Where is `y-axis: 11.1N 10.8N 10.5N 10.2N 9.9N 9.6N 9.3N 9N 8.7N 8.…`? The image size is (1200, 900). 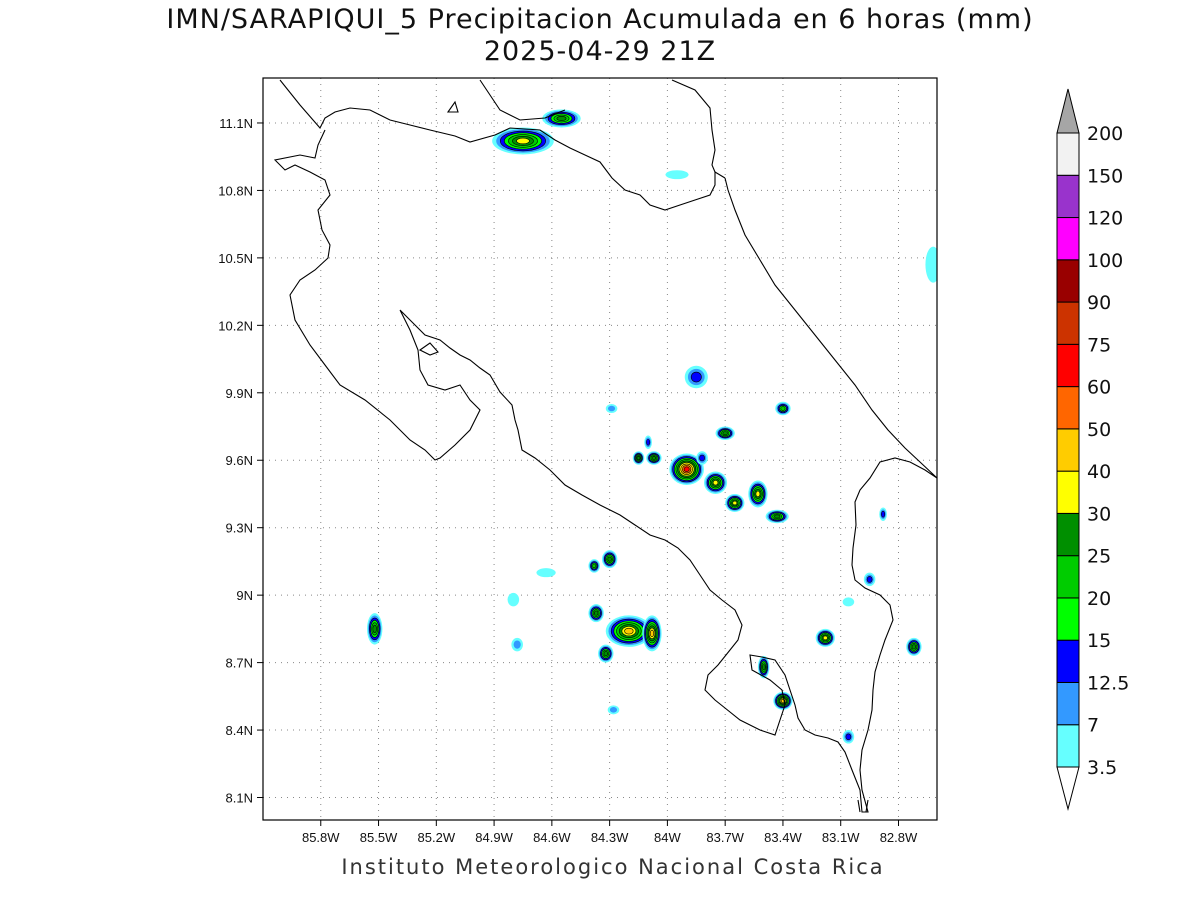
y-axis: 11.1N 10.8N 10.5N 10.2N 9.9N 9.6N 9.3N 9N 8.7N 8.… is located at coordinates (240, 461).